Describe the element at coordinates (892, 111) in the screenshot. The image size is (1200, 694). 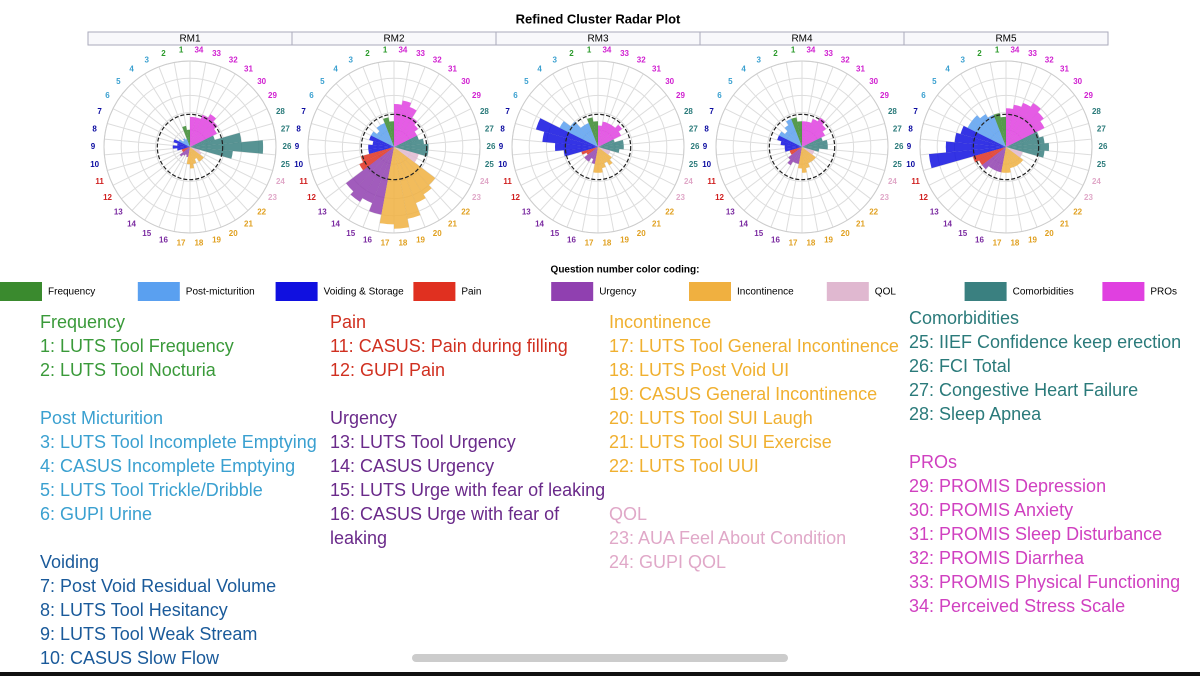
I see `spoke-label: 28` at that location.